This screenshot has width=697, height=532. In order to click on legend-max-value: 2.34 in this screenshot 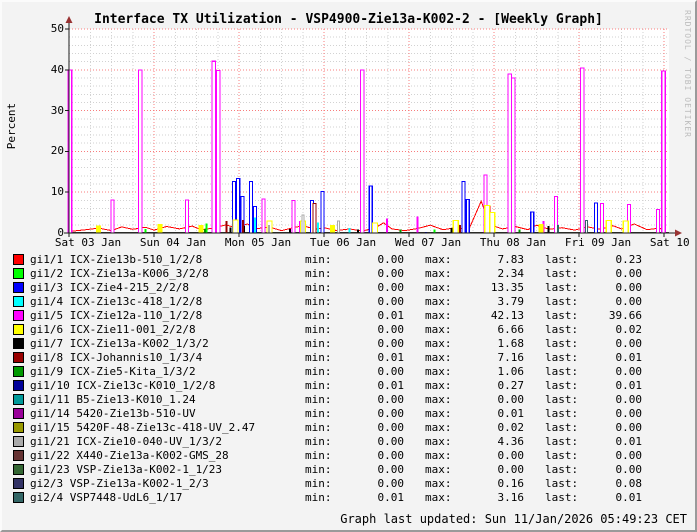, I will do `click(511, 273)`.